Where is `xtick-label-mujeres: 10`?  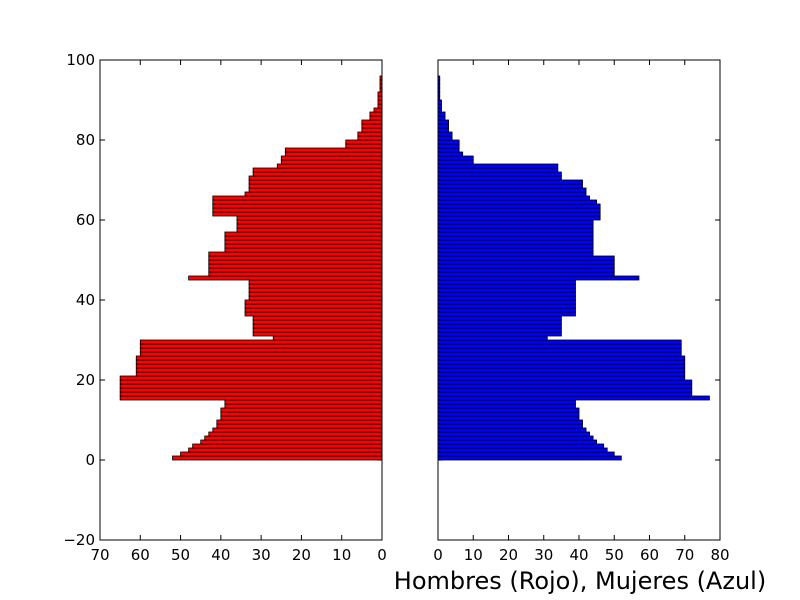
xtick-label-mujeres: 10 is located at coordinates (473, 555).